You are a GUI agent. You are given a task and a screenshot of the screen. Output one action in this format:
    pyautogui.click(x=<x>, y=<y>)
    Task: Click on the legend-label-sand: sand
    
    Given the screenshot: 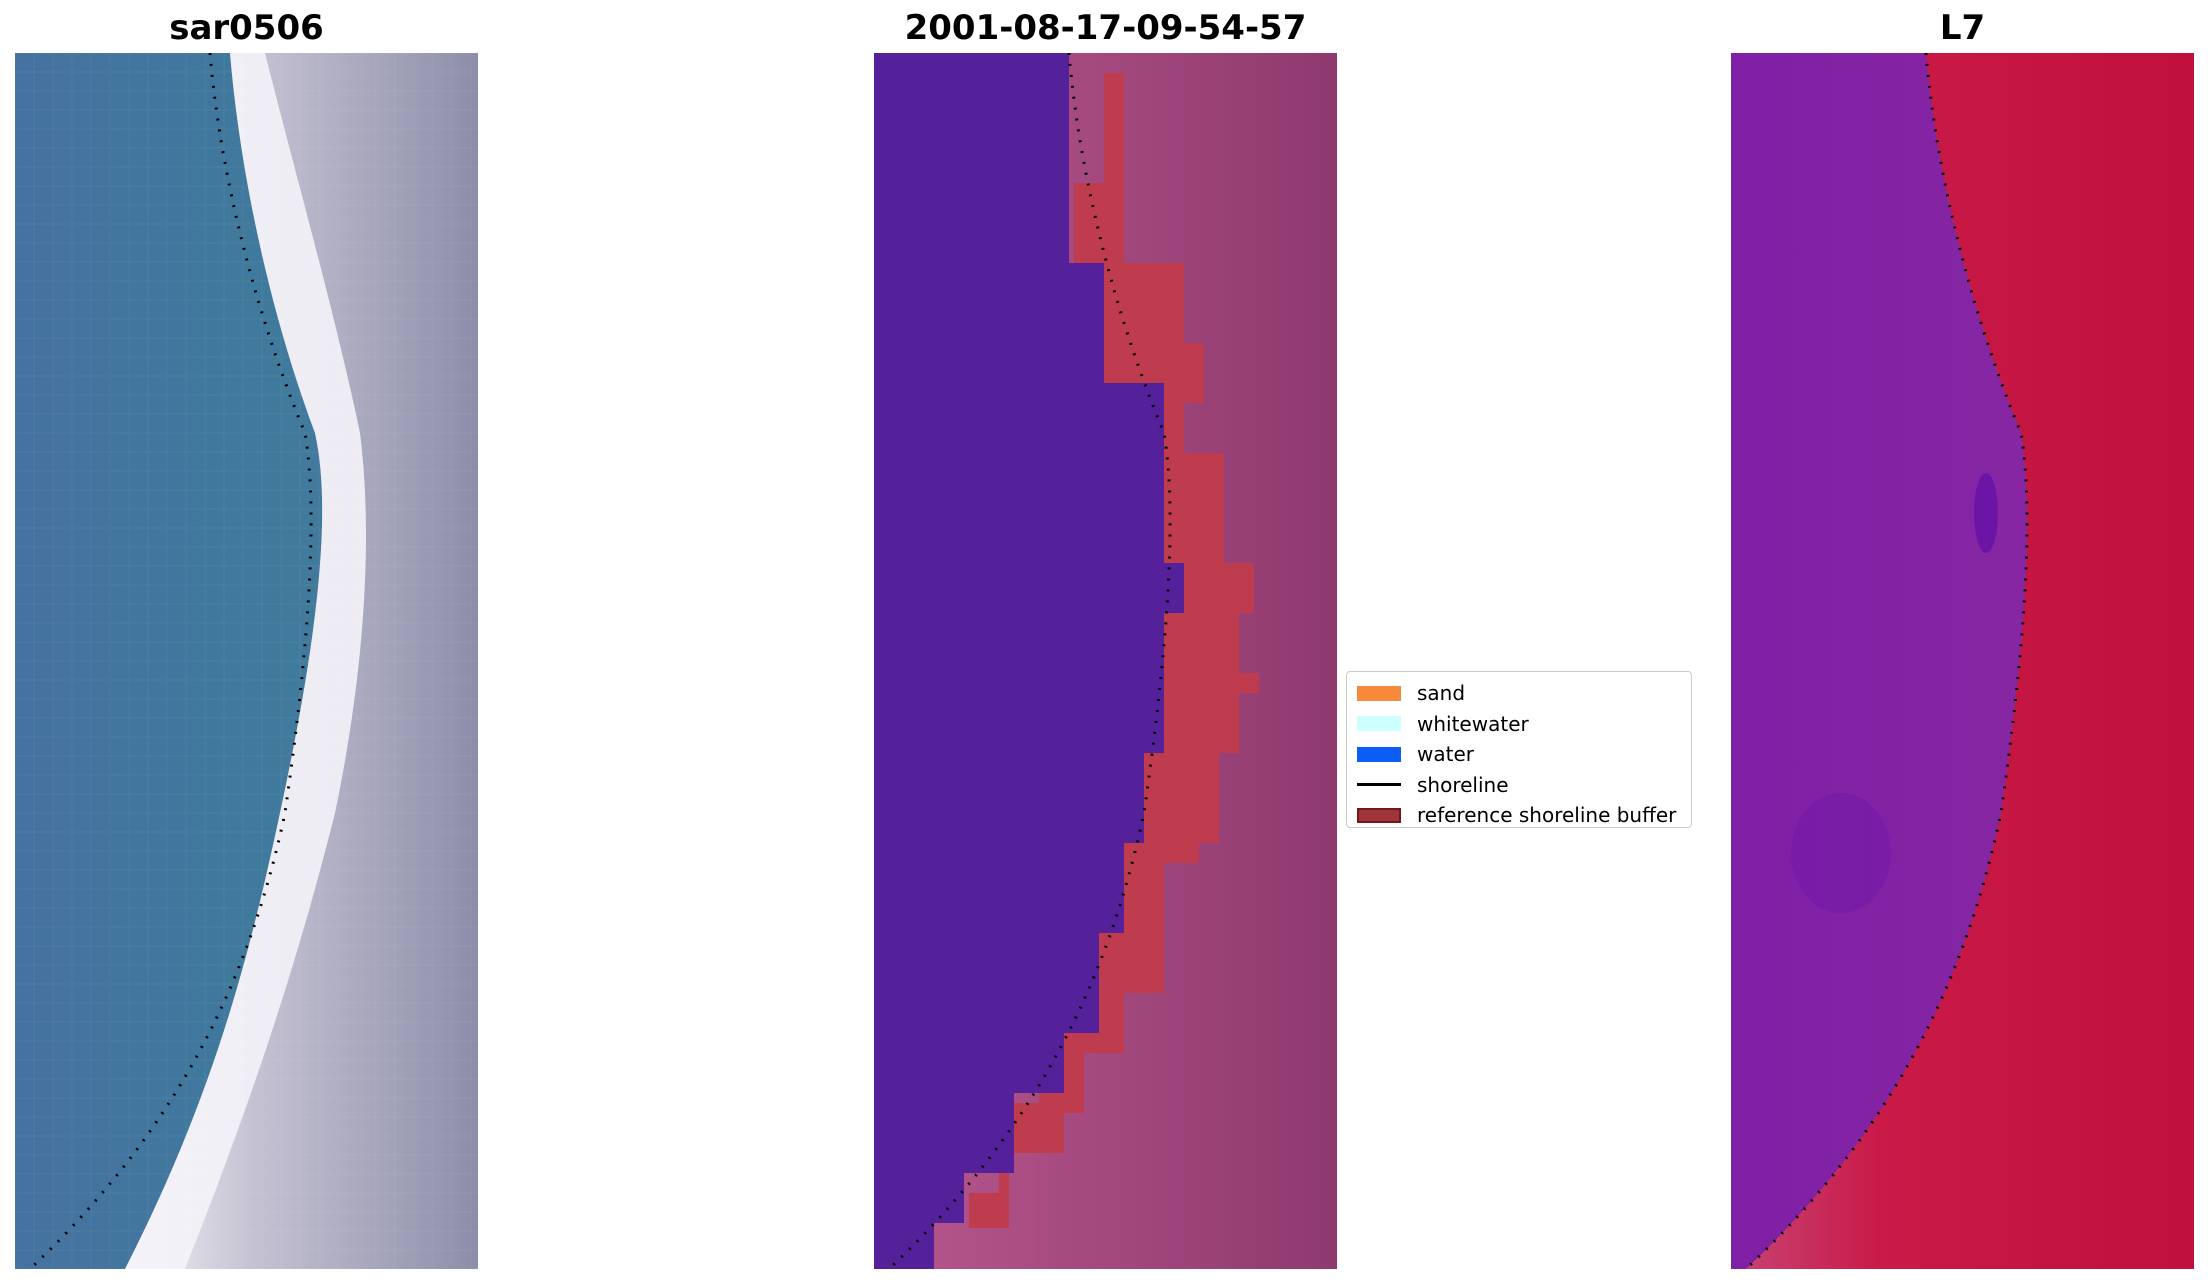 What is the action you would take?
    pyautogui.click(x=1441, y=693)
    